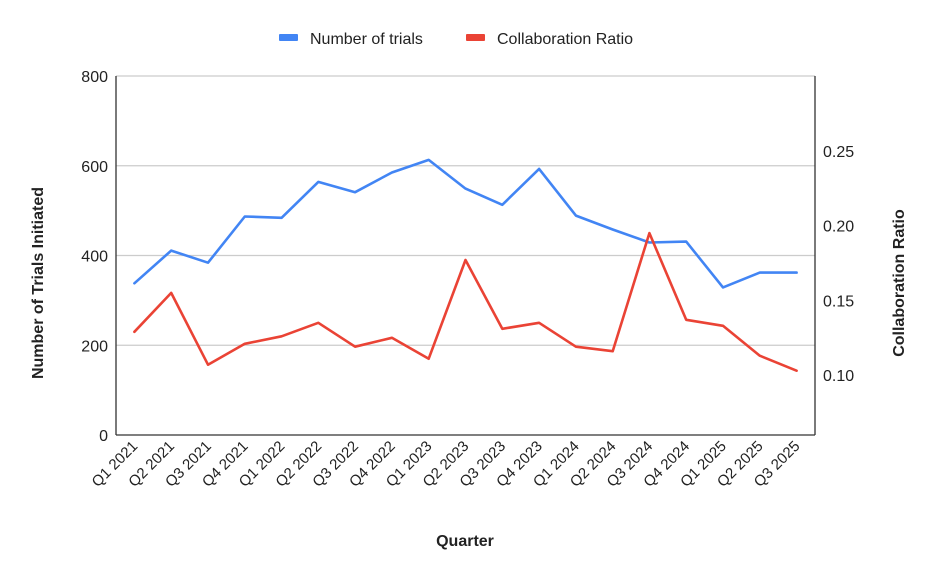 Image resolution: width=936 pixels, height=583 pixels. What do you see at coordinates (103, 436) in the screenshot?
I see `y-left-tick-label: 0` at bounding box center [103, 436].